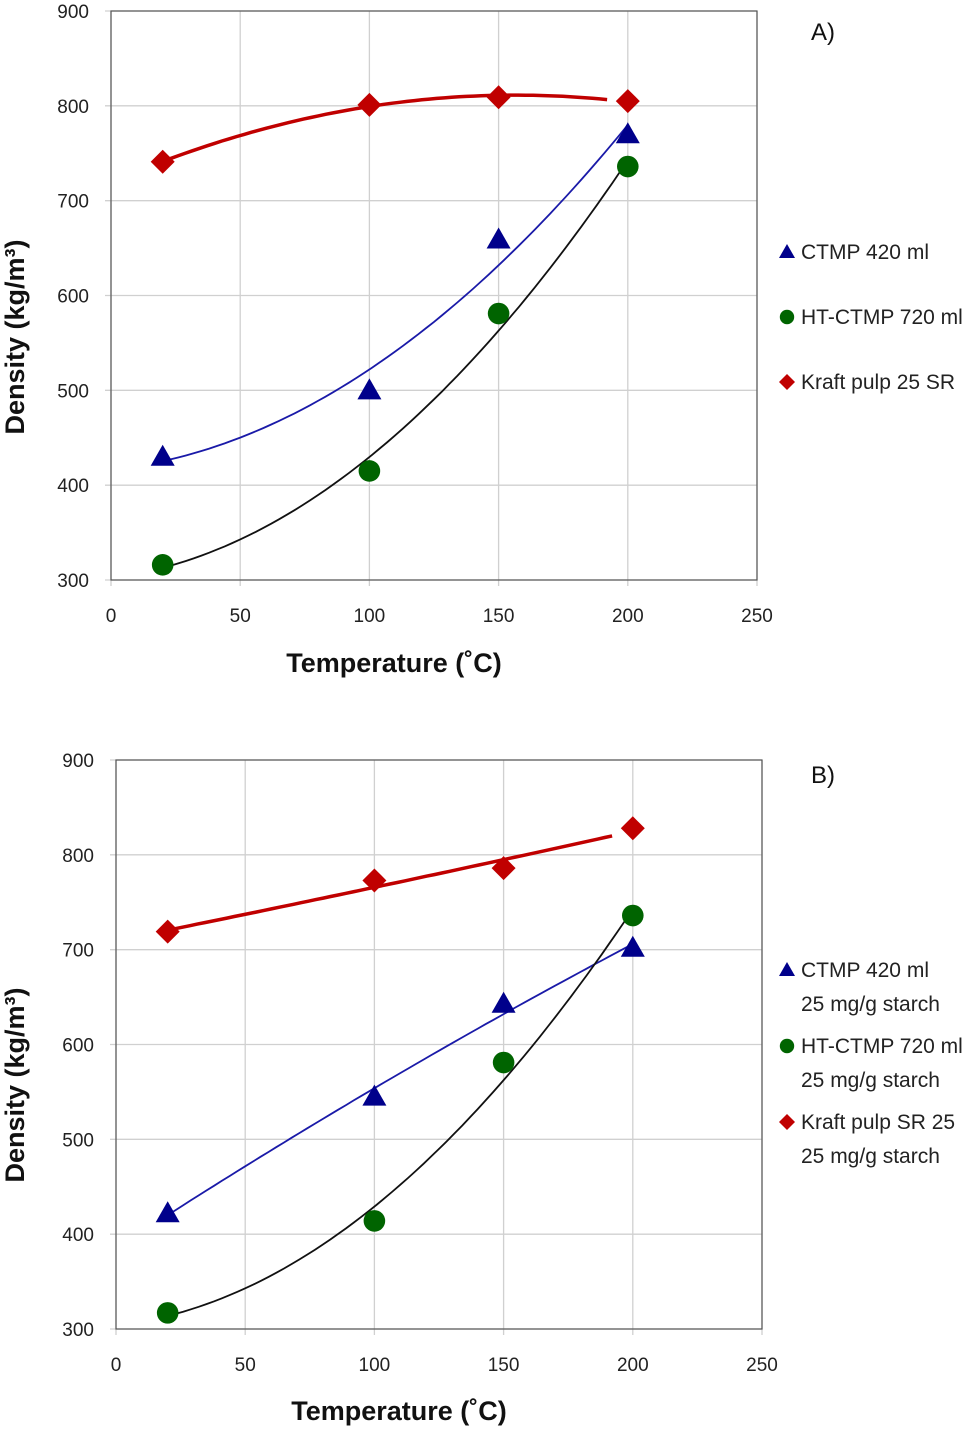  I want to click on legend-label: Kraft pulp SR 25, so click(878, 1122).